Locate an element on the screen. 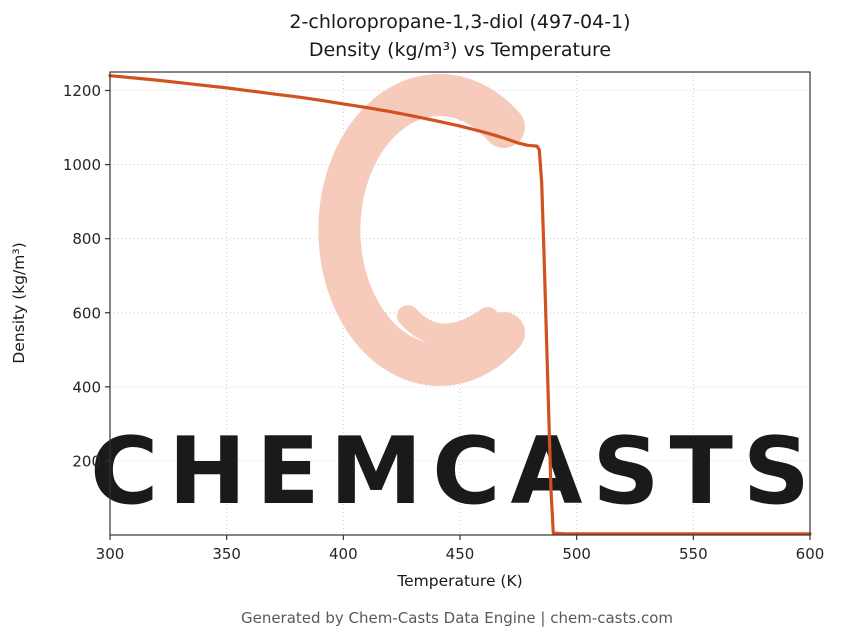 The height and width of the screenshot is (644, 843). chart-title-line2: Density (kg/m³) vs Temperature is located at coordinates (460, 50).